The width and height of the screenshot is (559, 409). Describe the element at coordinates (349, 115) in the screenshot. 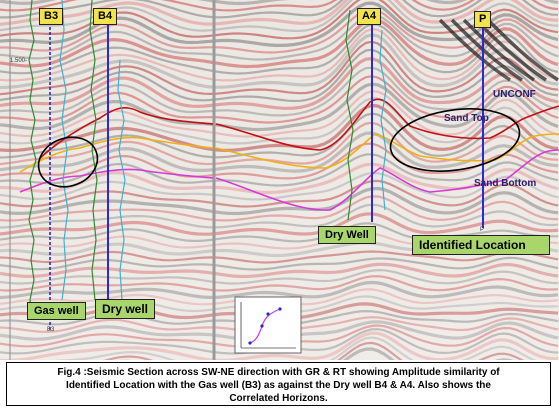

I see `gr-log-a4` at that location.